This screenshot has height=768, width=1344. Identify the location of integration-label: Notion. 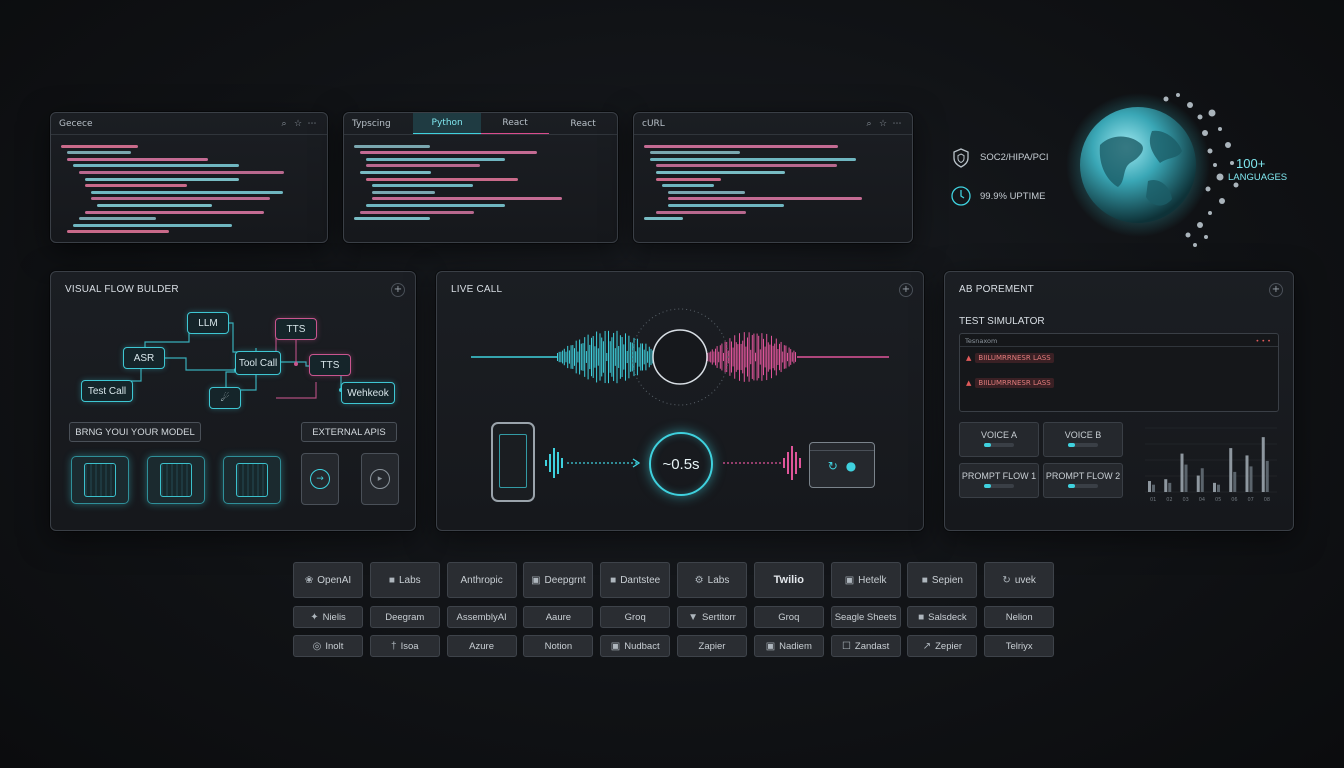
(558, 646).